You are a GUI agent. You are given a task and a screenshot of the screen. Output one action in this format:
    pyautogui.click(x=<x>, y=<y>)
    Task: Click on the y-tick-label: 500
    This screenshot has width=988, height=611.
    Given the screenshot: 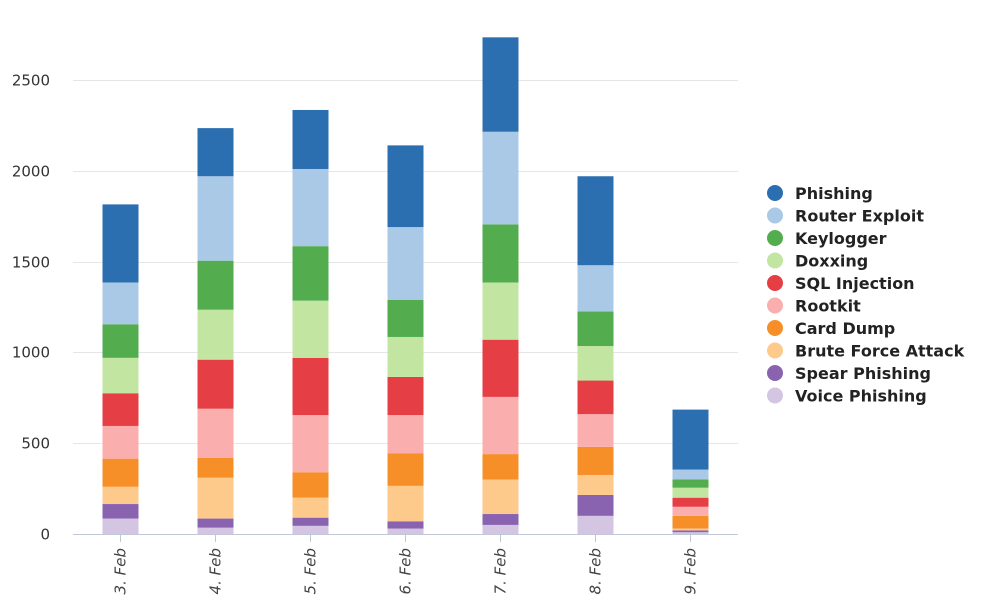 What is the action you would take?
    pyautogui.click(x=35, y=444)
    